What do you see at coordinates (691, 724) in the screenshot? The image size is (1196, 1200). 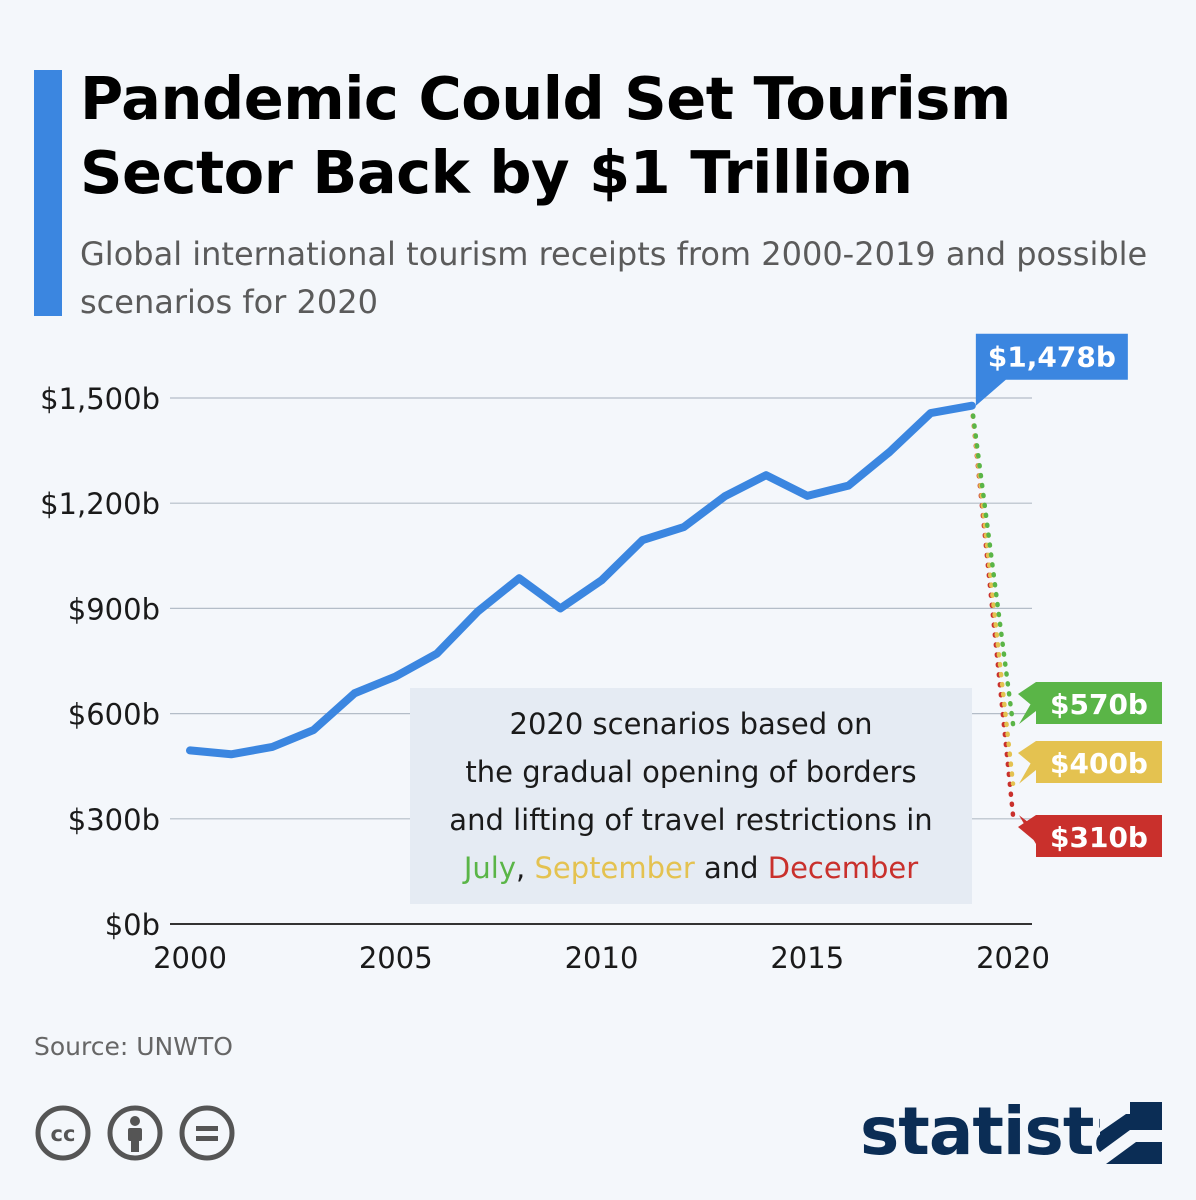 I see `note-line-1: 2020 scenarios based on` at bounding box center [691, 724].